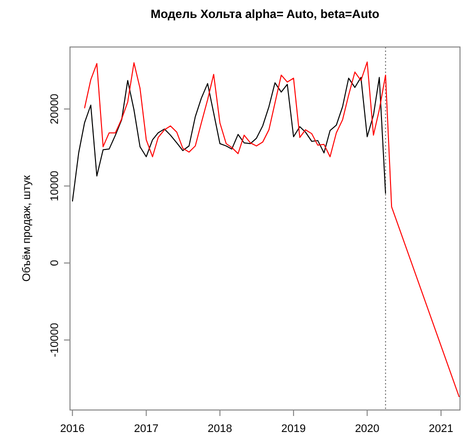  Describe the element at coordinates (293, 429) in the screenshot. I see `x-tick-label: 2019` at that location.